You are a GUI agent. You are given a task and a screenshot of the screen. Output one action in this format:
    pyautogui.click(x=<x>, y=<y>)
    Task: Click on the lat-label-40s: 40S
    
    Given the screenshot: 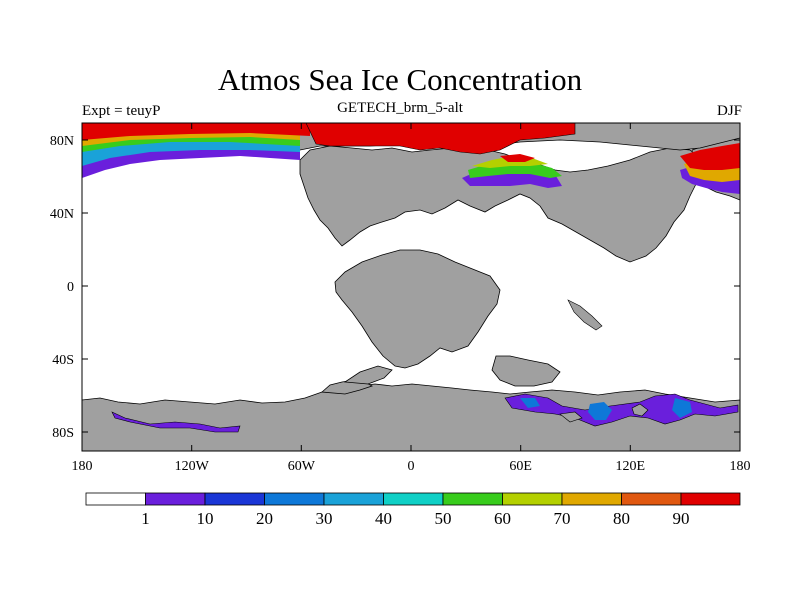 What is the action you would take?
    pyautogui.click(x=63, y=360)
    